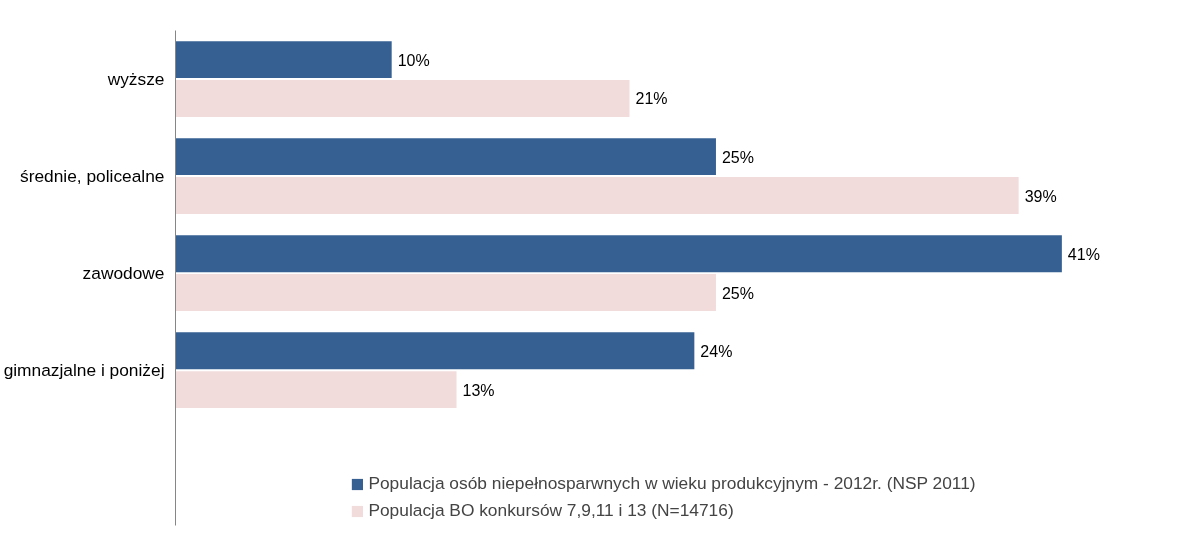 This screenshot has width=1198, height=545. Describe the element at coordinates (1083, 254) in the screenshot. I see `data-label: 41%` at that location.